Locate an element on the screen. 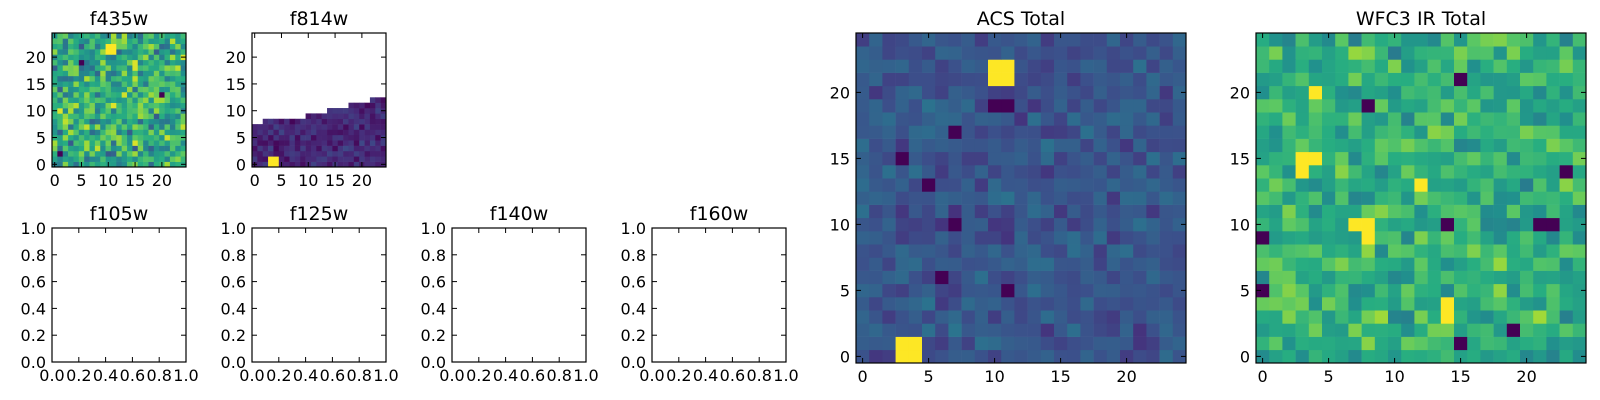 This screenshot has width=1600, height=400. panel-title: ACS Total is located at coordinates (1021, 19).